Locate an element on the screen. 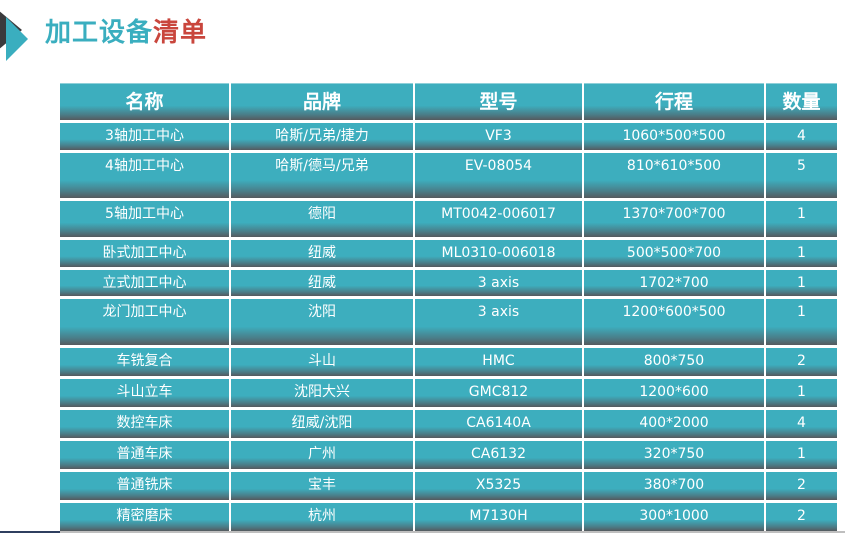  cell-model: VF3 is located at coordinates (498, 136).